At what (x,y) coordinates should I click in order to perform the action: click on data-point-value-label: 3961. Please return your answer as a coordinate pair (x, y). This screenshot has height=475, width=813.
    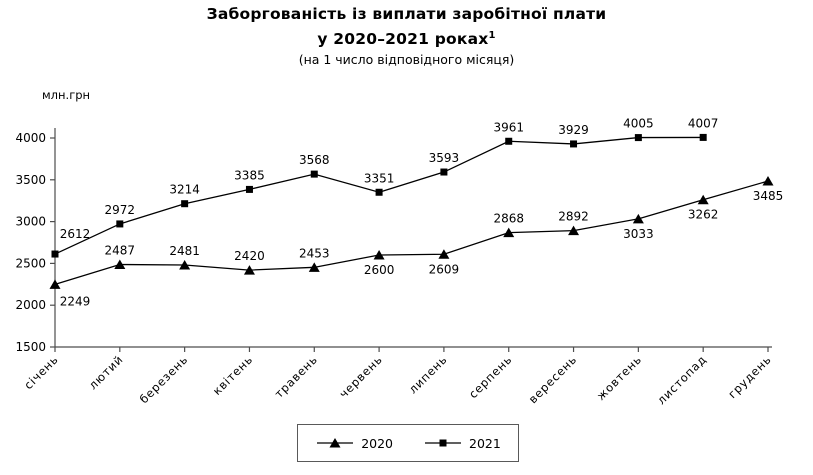
    Looking at the image, I should click on (508, 127).